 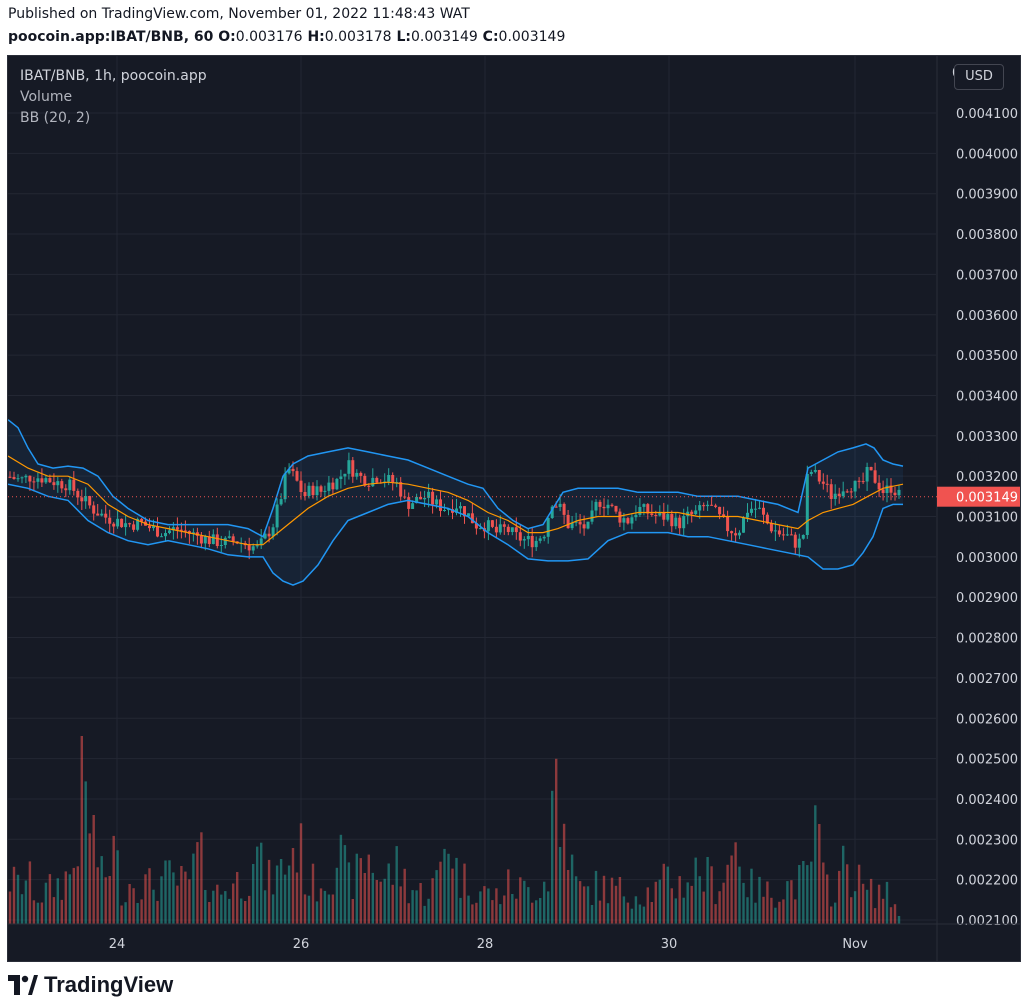 I want to click on y-tick-label: 0.002800, so click(x=987, y=639).